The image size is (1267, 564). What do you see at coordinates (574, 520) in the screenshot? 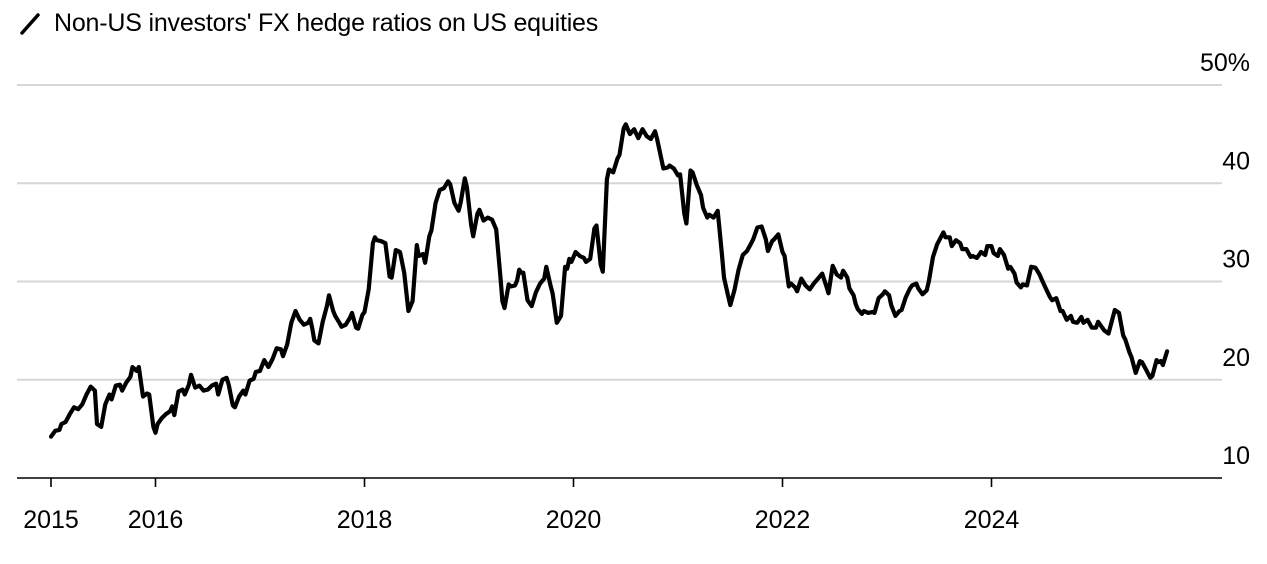
I see `x-tick-label: 2020` at bounding box center [574, 520].